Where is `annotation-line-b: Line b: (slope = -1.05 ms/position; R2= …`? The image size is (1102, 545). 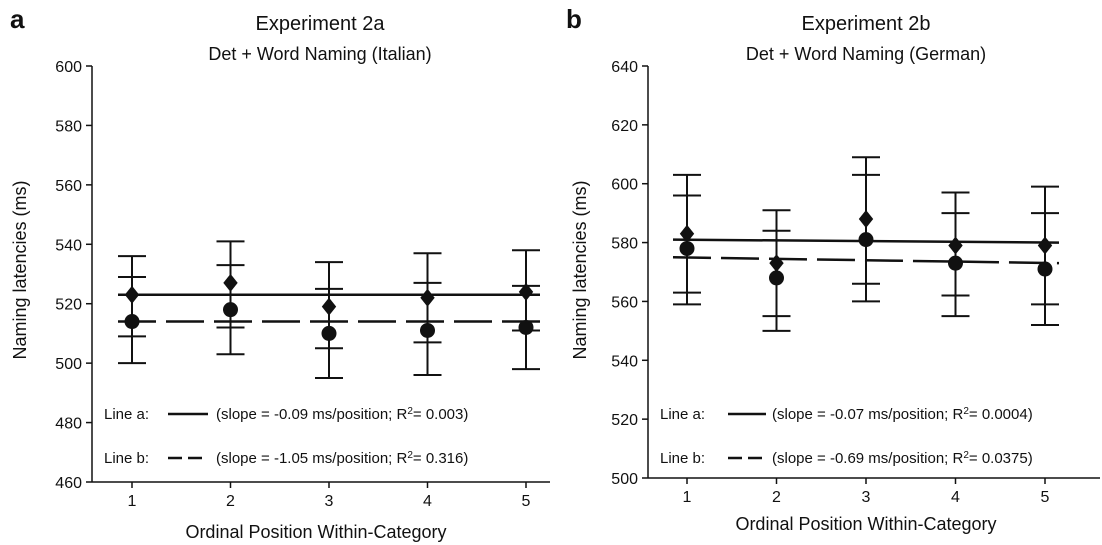
annotation-line-b: Line b: (slope = -1.05 ms/position; R2= … is located at coordinates (286, 459).